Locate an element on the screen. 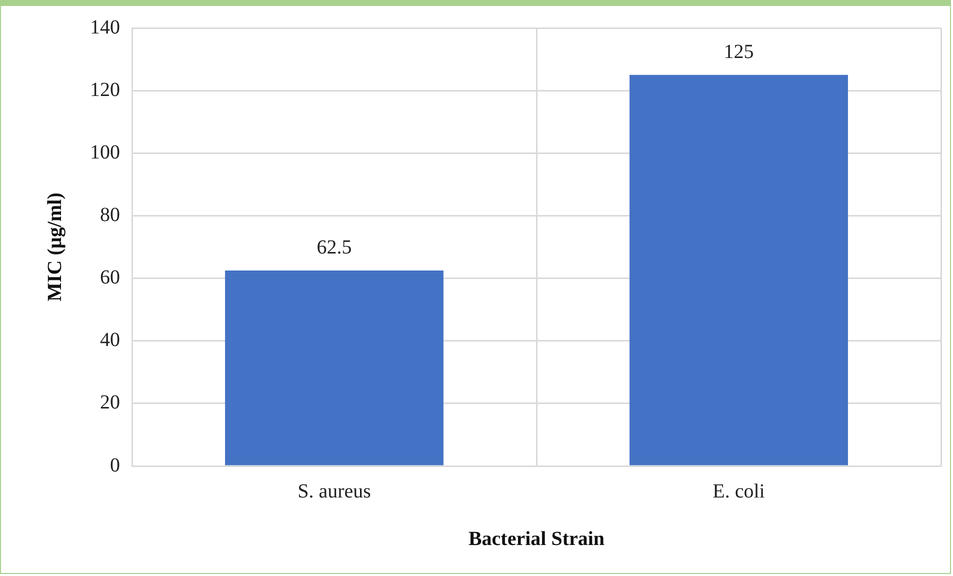  data-label: 125 is located at coordinates (739, 52).